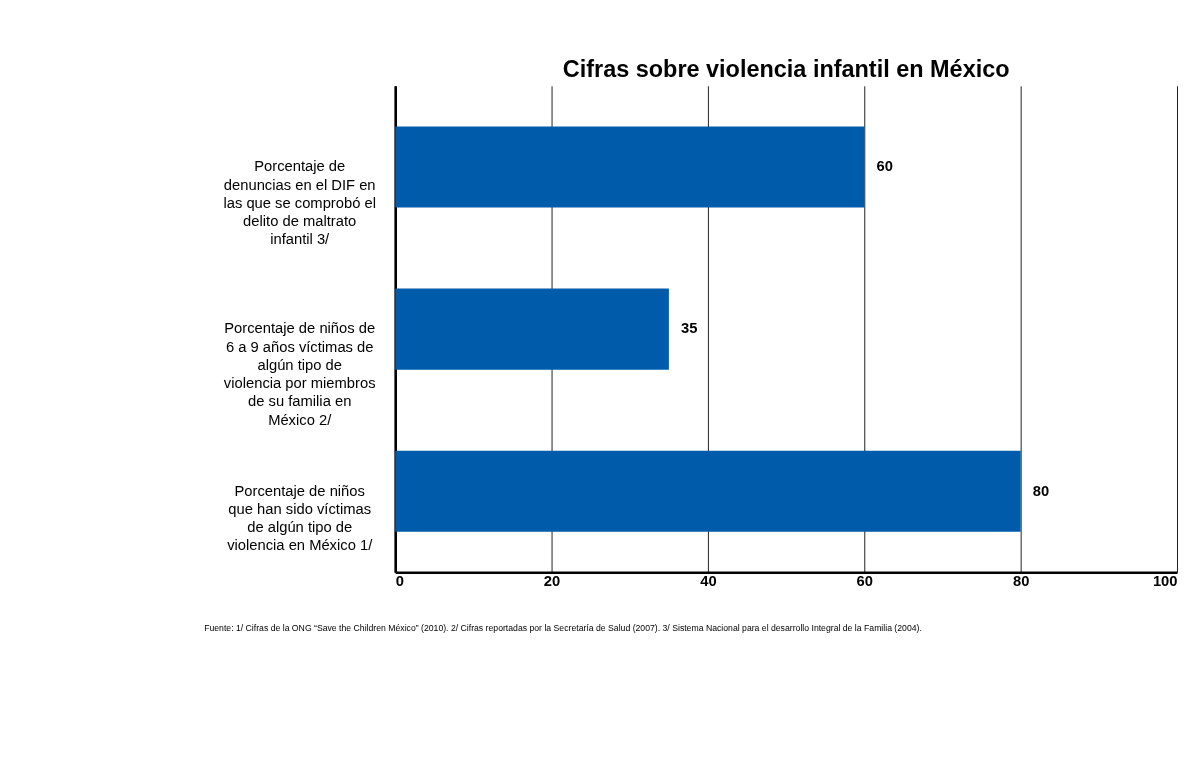 This screenshot has width=1204, height=772. Describe the element at coordinates (884, 166) in the screenshot. I see `data-label: 60` at that location.